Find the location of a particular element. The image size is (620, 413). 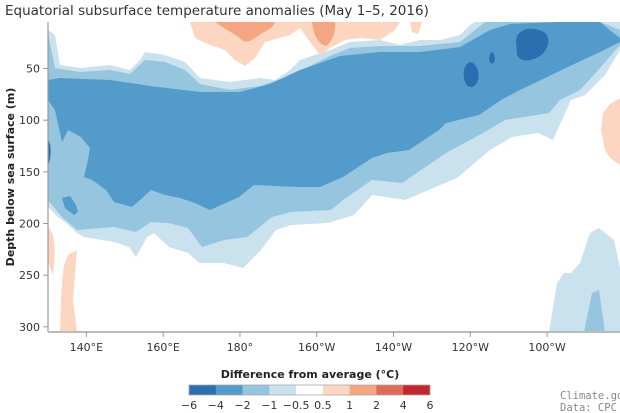

credit-data: Data: CPC is located at coordinates (588, 407).